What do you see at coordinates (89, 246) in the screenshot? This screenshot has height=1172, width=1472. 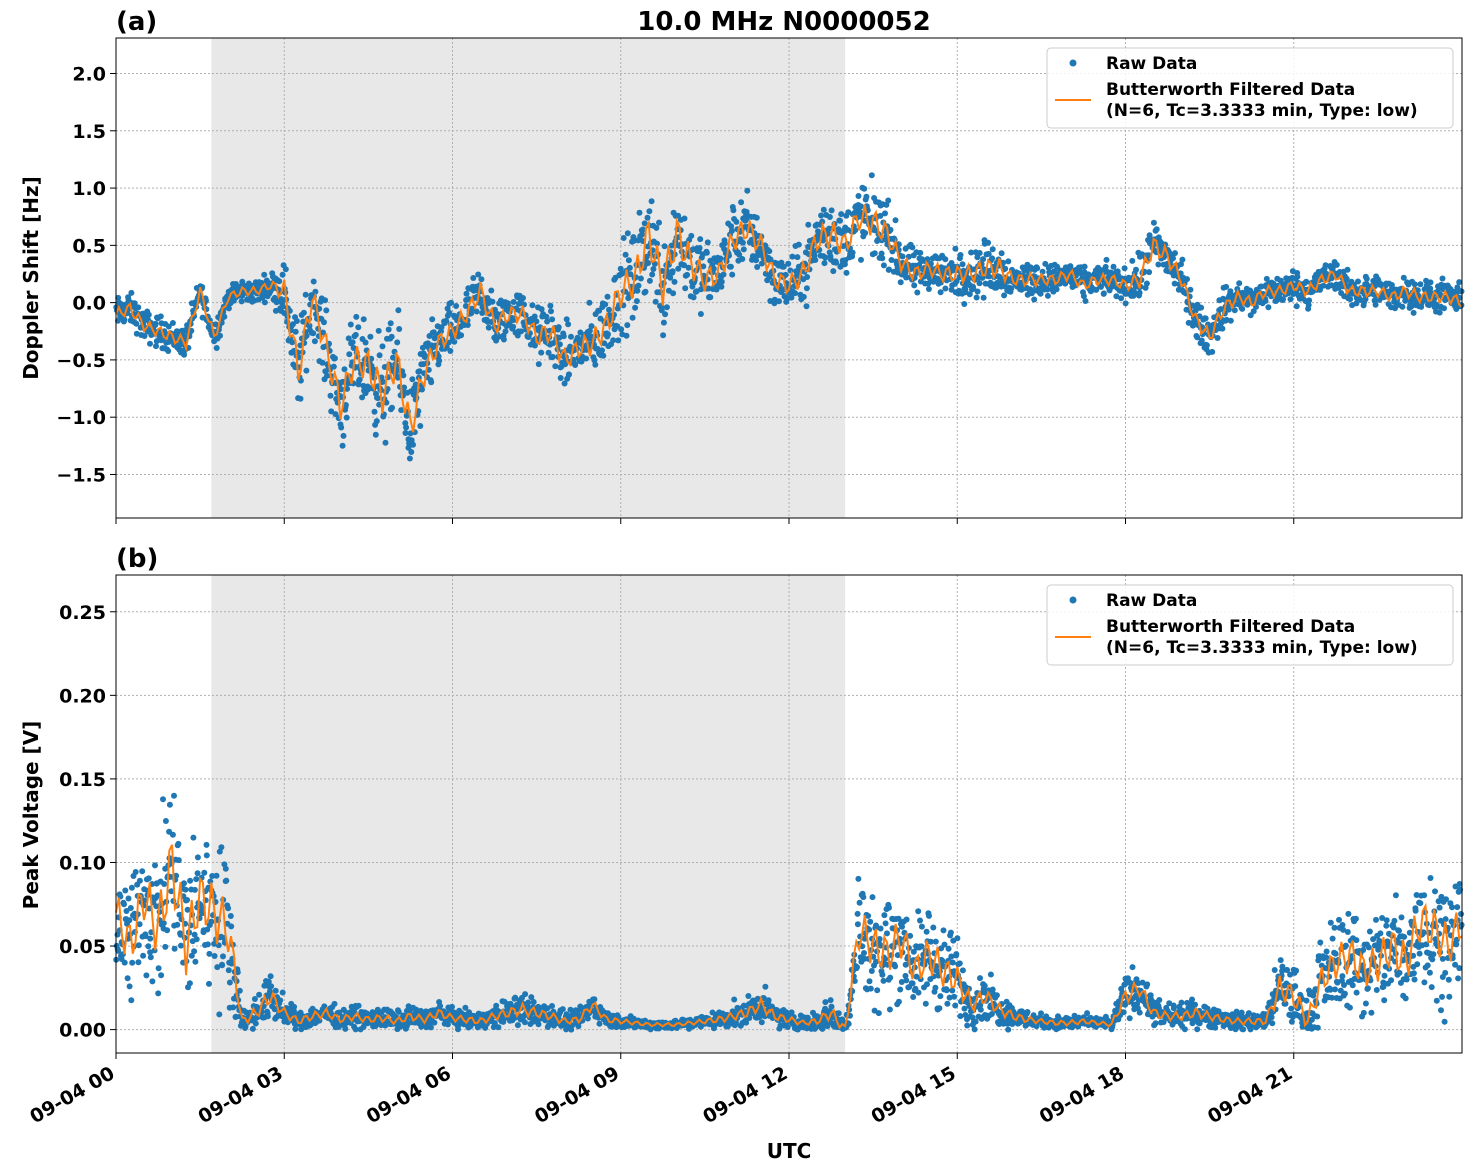 I see `y-tick-label: 0.5` at bounding box center [89, 246].